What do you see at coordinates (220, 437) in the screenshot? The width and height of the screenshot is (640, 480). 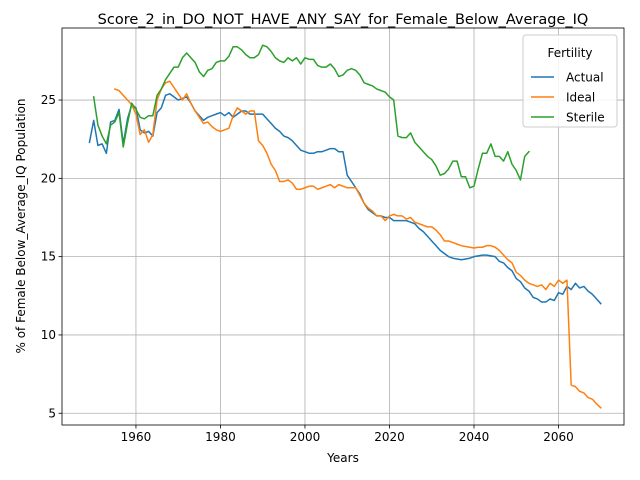 I see `x-tick-label: 1980` at bounding box center [220, 437].